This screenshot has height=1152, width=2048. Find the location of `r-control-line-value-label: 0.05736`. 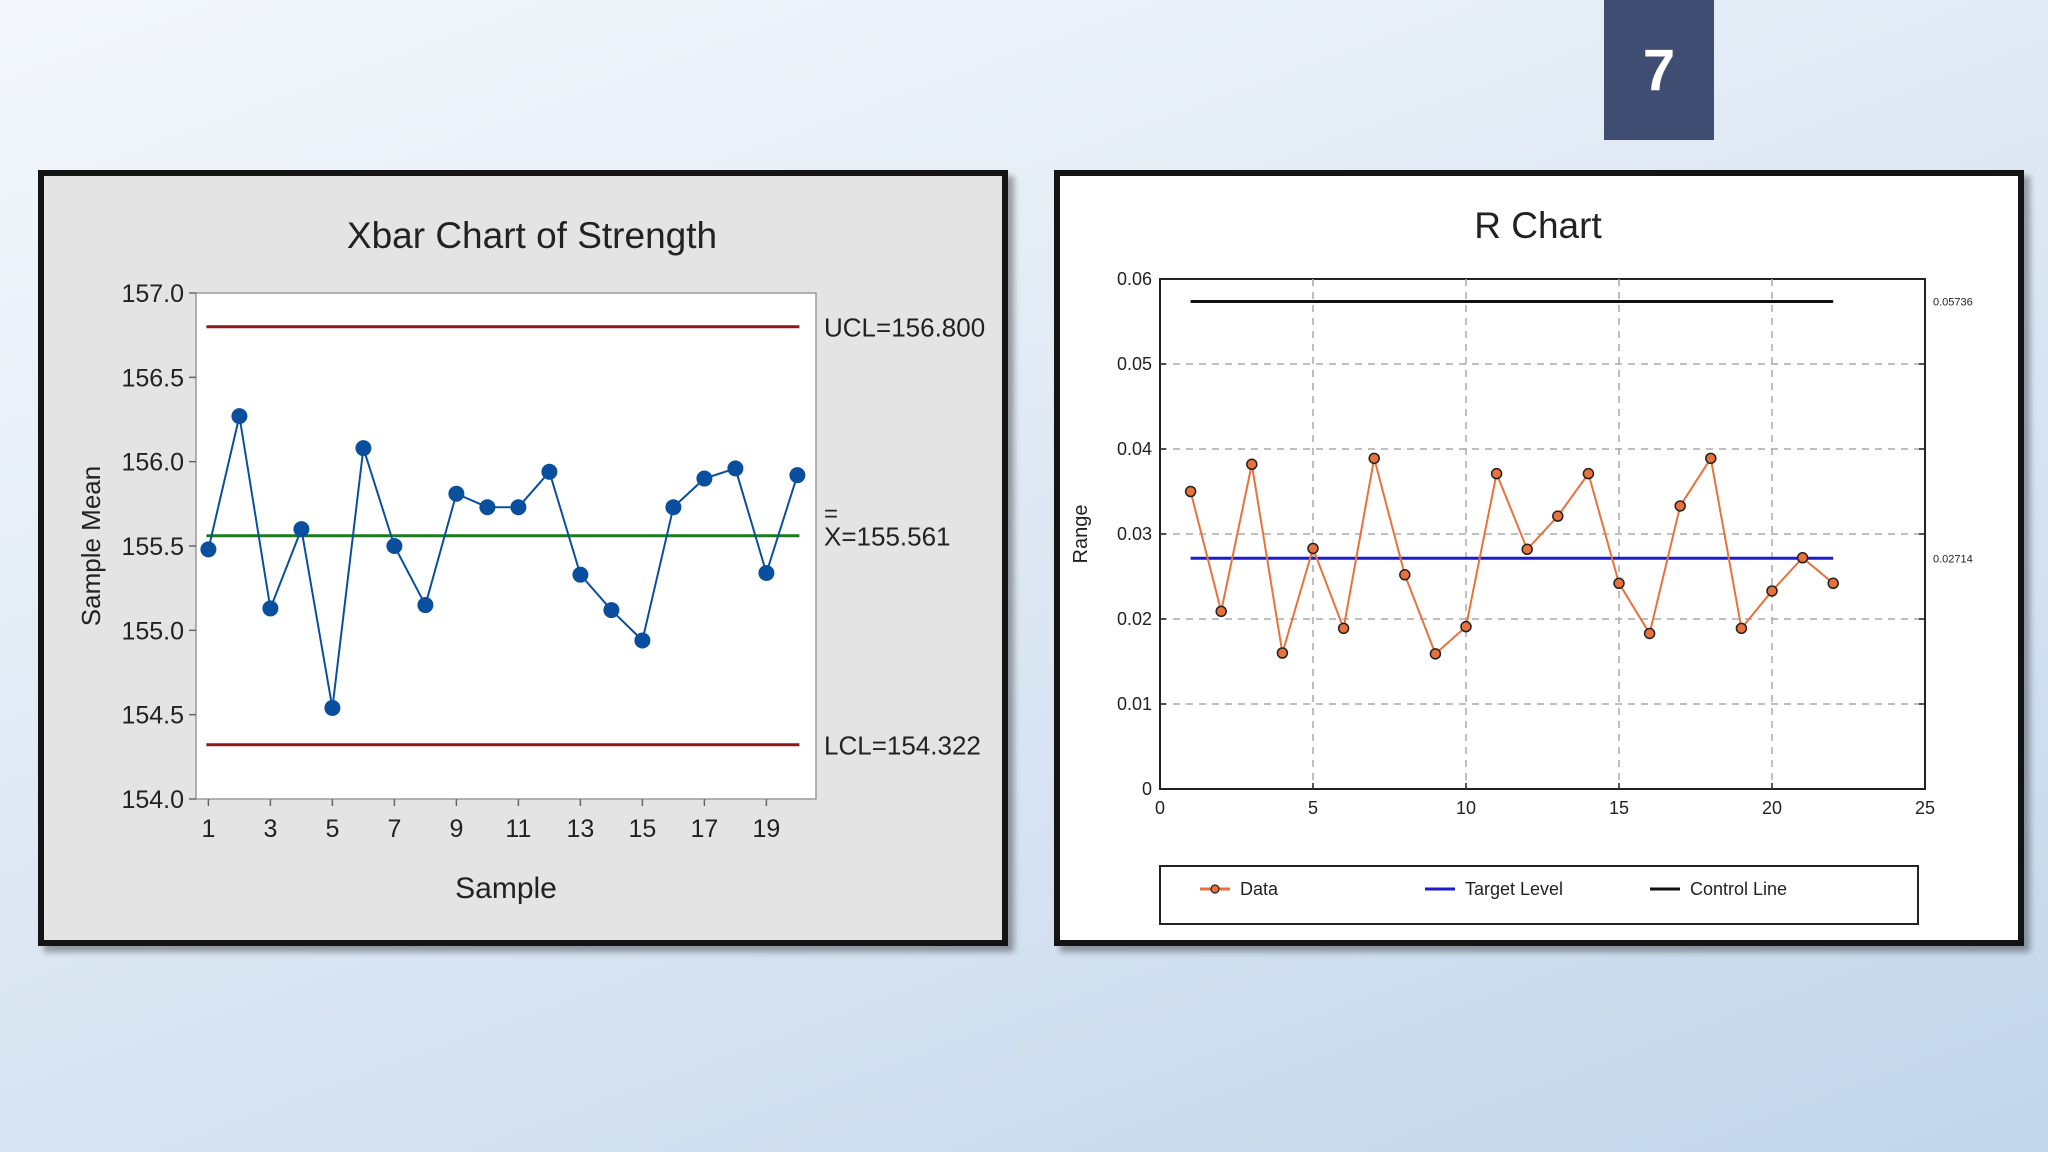

r-control-line-value-label: 0.05736 is located at coordinates (1953, 302).